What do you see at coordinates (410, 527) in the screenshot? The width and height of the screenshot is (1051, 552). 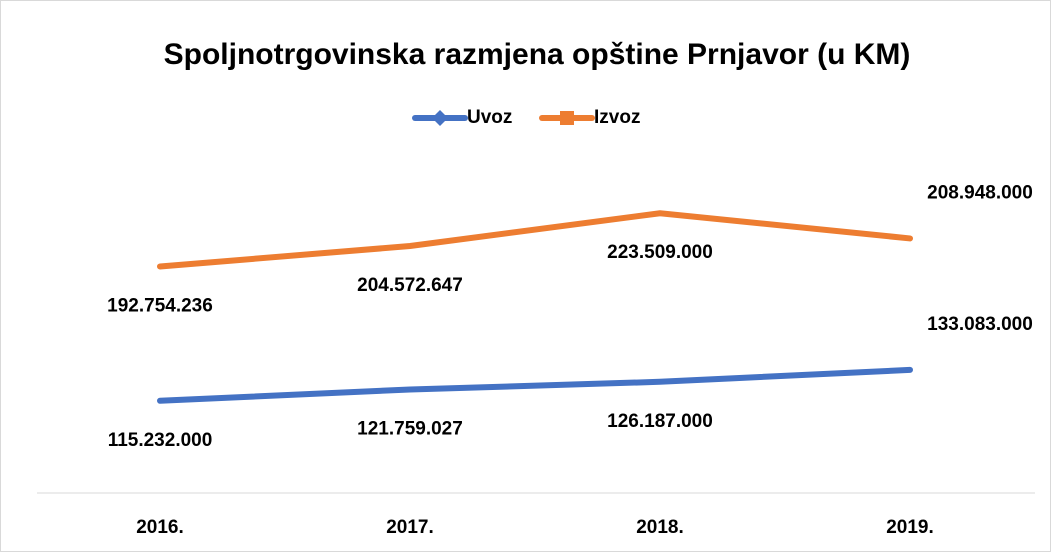 I see `x-tick-label: 2017.` at bounding box center [410, 527].